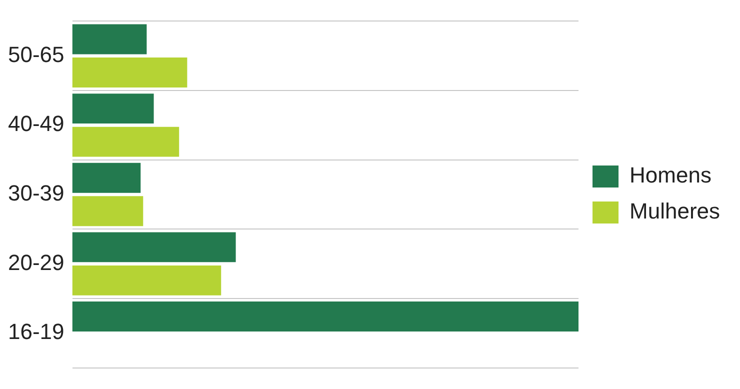 The width and height of the screenshot is (740, 389). I want to click on y-tick-label: 20-29, so click(36, 262).